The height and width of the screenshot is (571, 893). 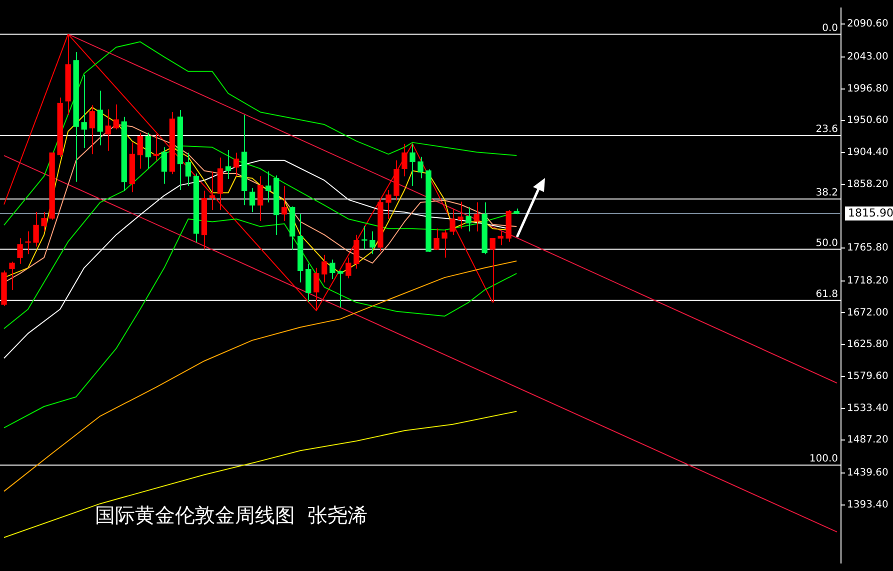 What do you see at coordinates (830, 28) in the screenshot?
I see `annotation: 0.0` at bounding box center [830, 28].